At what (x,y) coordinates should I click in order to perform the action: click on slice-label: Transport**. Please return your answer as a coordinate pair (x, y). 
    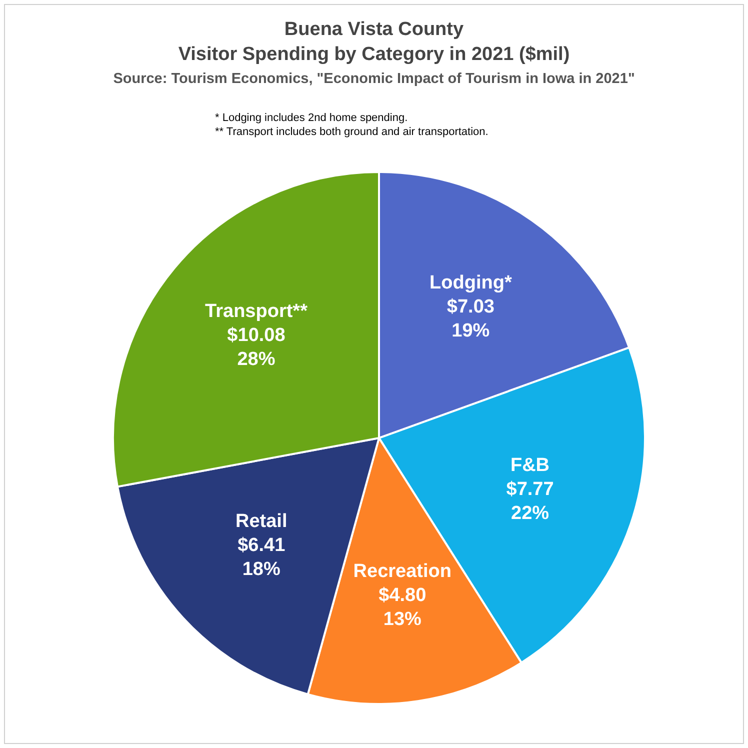
    Looking at the image, I should click on (256, 311).